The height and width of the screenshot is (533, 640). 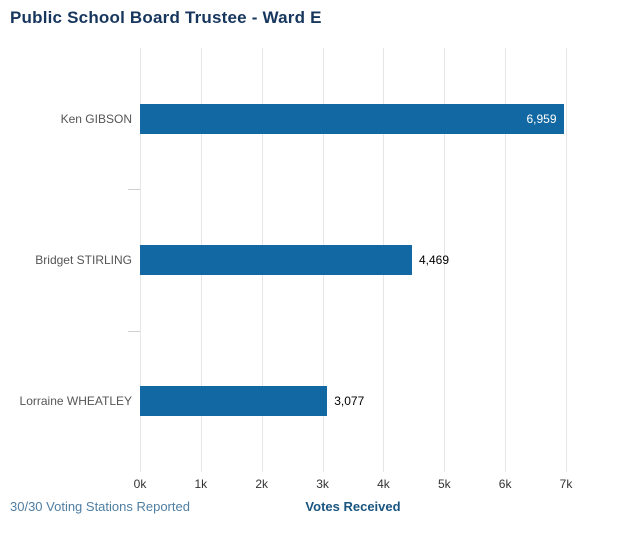 What do you see at coordinates (383, 484) in the screenshot?
I see `x-tick-label: 4k` at bounding box center [383, 484].